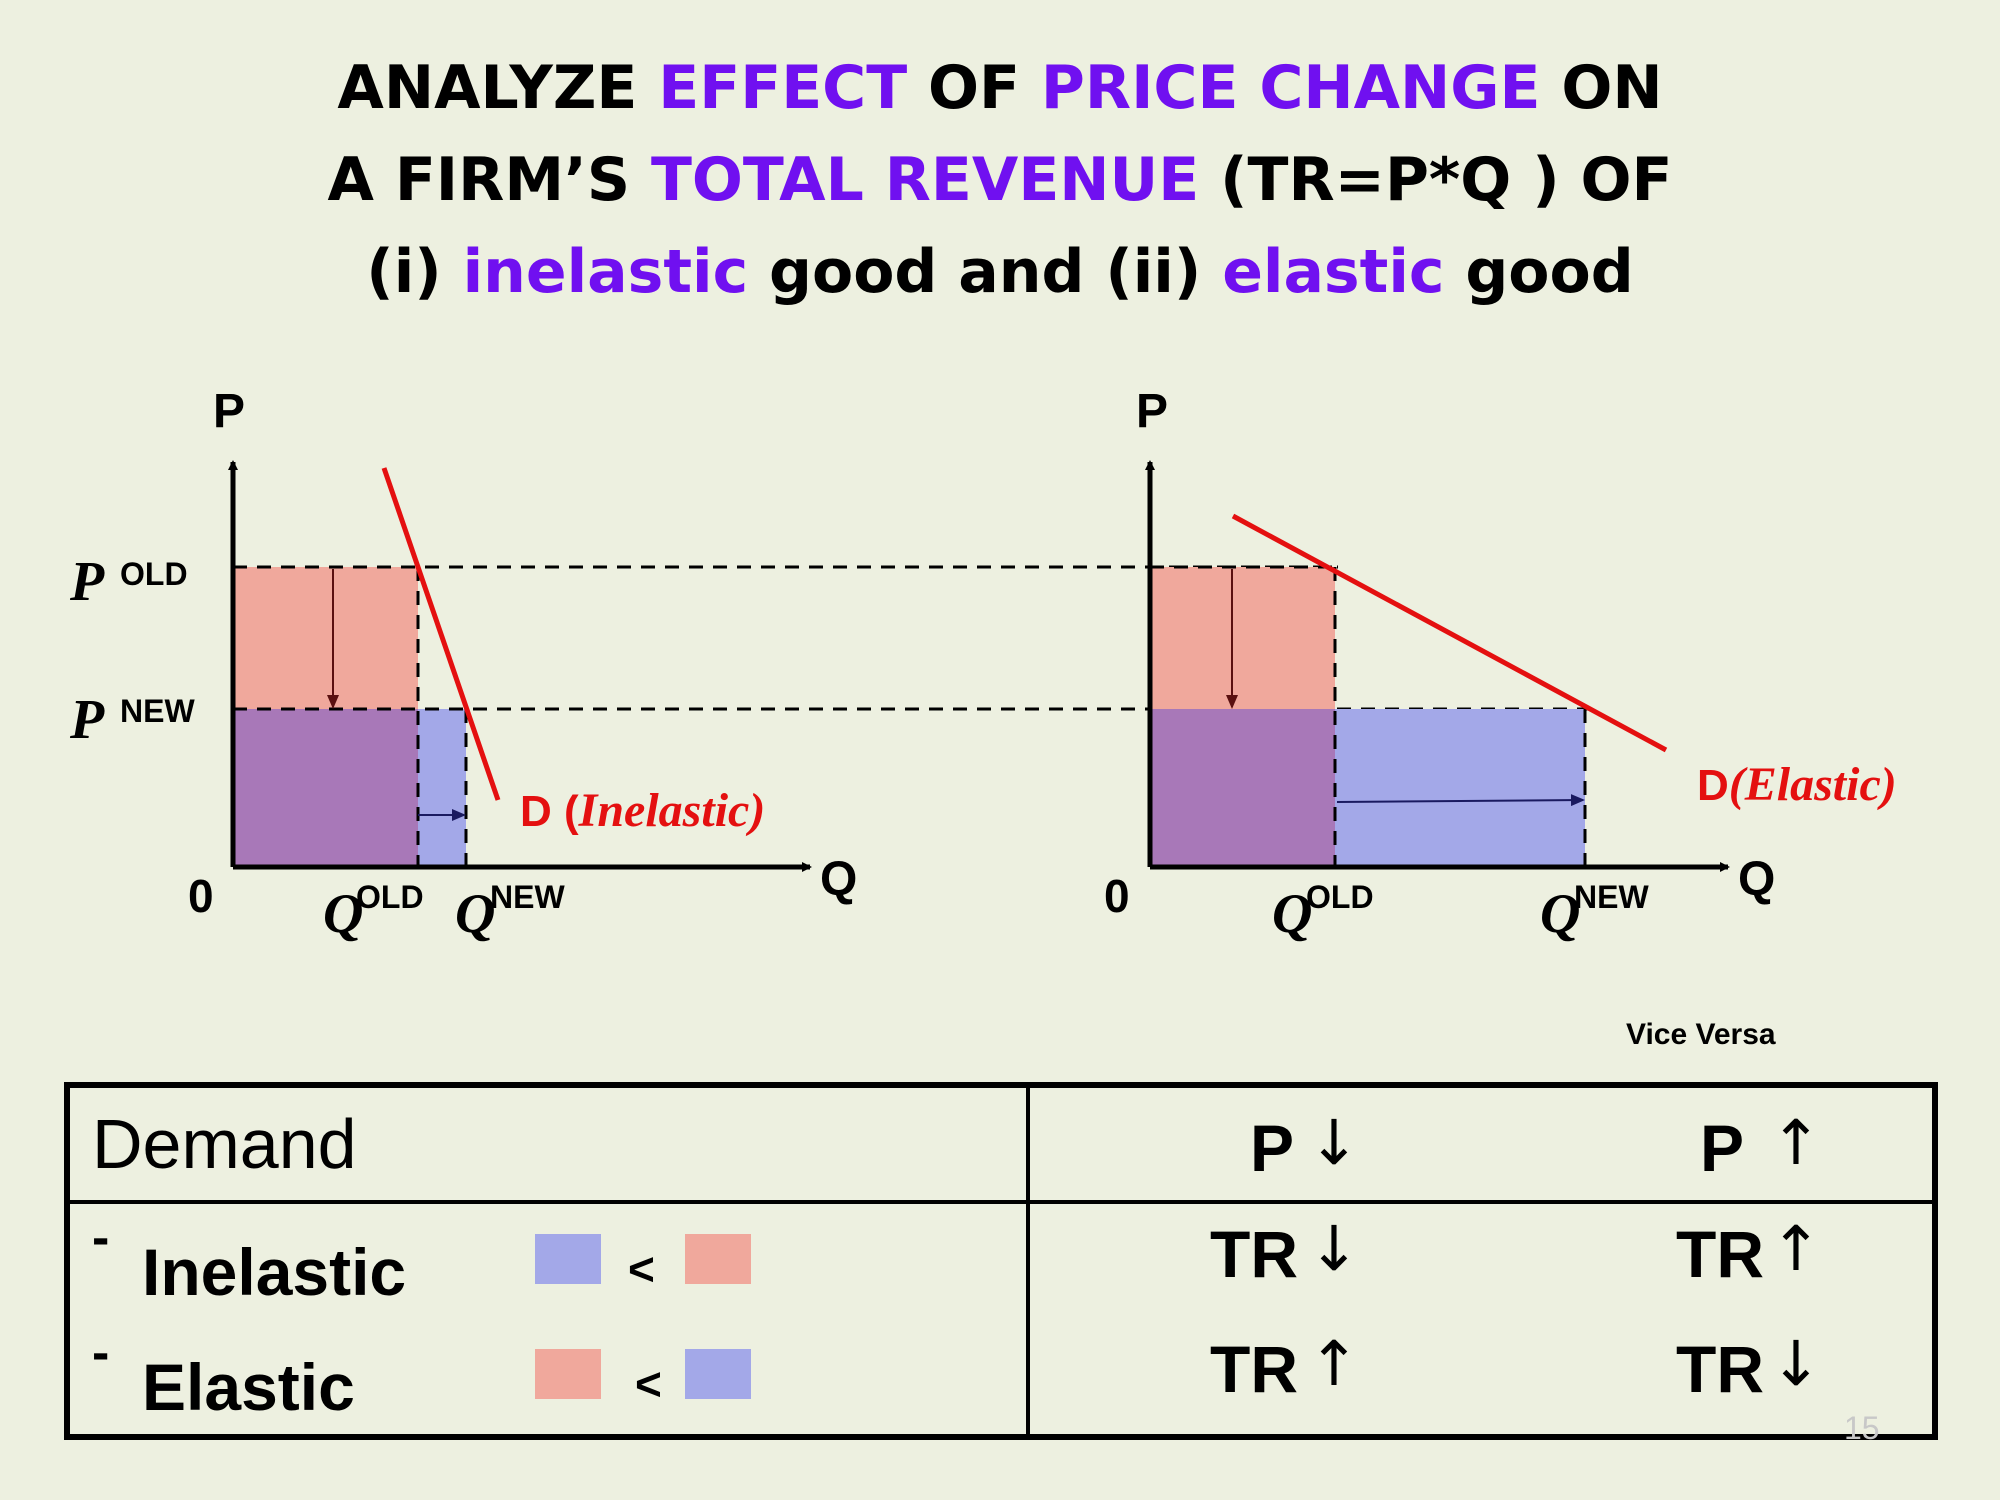 The width and height of the screenshot is (2000, 1500). What do you see at coordinates (925, 180) in the screenshot?
I see `title-highlight: TOTAL REVENUE` at bounding box center [925, 180].